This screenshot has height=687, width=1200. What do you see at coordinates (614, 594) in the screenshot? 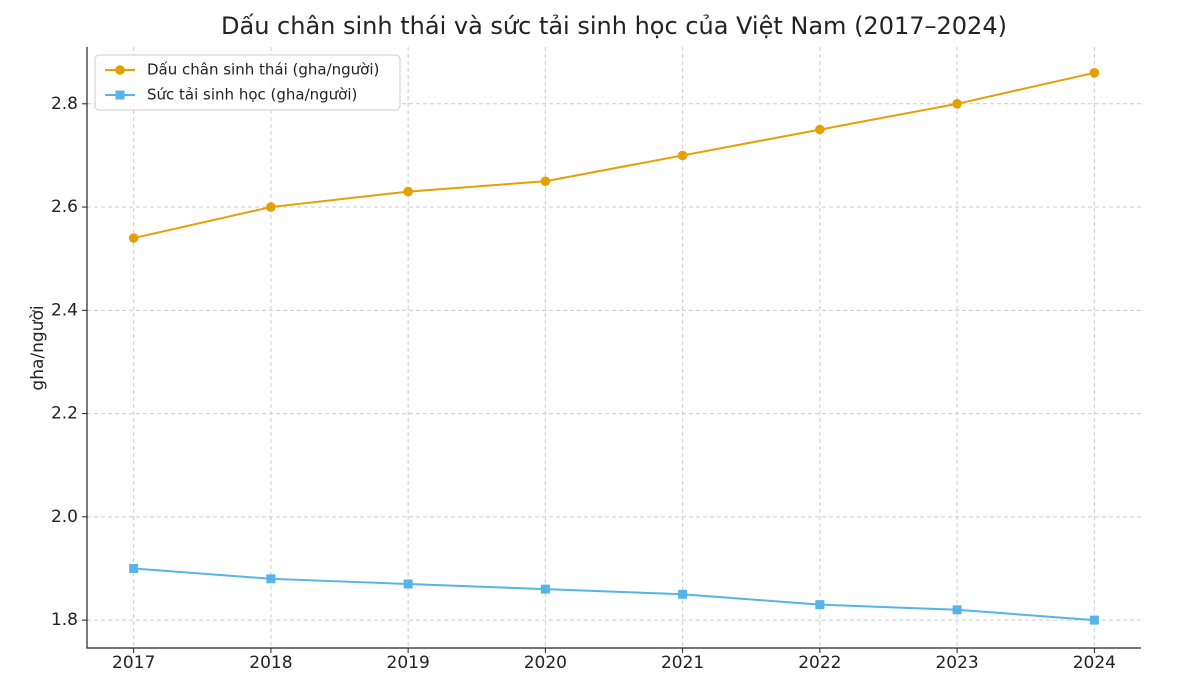
I see `series-line` at bounding box center [614, 594].